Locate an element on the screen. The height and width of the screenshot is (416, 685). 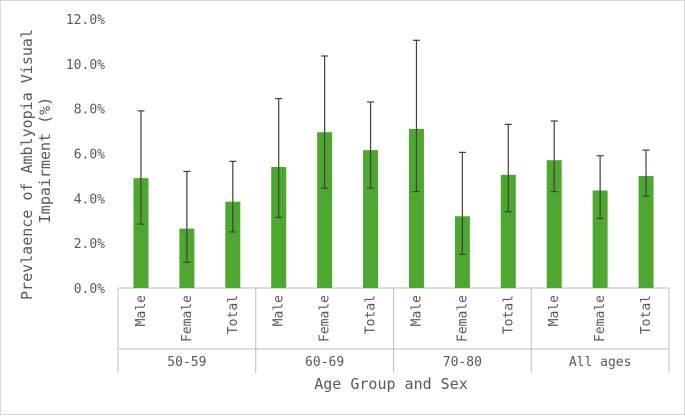
y-tick-label: 12.0% is located at coordinates (85, 20).